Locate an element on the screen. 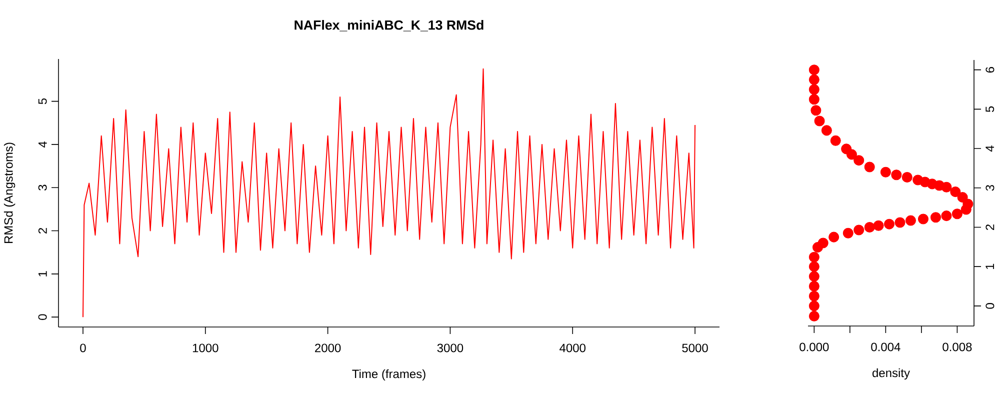 This screenshot has height=400, width=1000. x-tick-label: 2000 is located at coordinates (328, 348).